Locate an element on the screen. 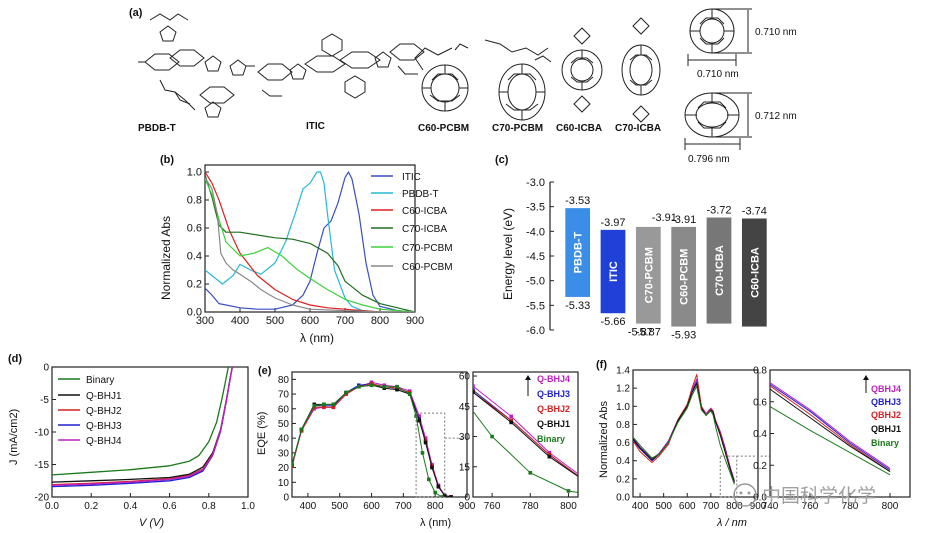 The width and height of the screenshot is (932, 533). series-line-qbhj1 is located at coordinates (830, 430).